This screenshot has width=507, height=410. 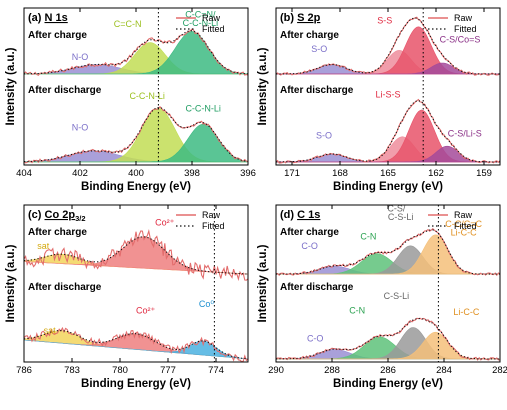 What do you see at coordinates (136, 143) in the screenshot?
I see `peak-c-c-n-li` at bounding box center [136, 143].